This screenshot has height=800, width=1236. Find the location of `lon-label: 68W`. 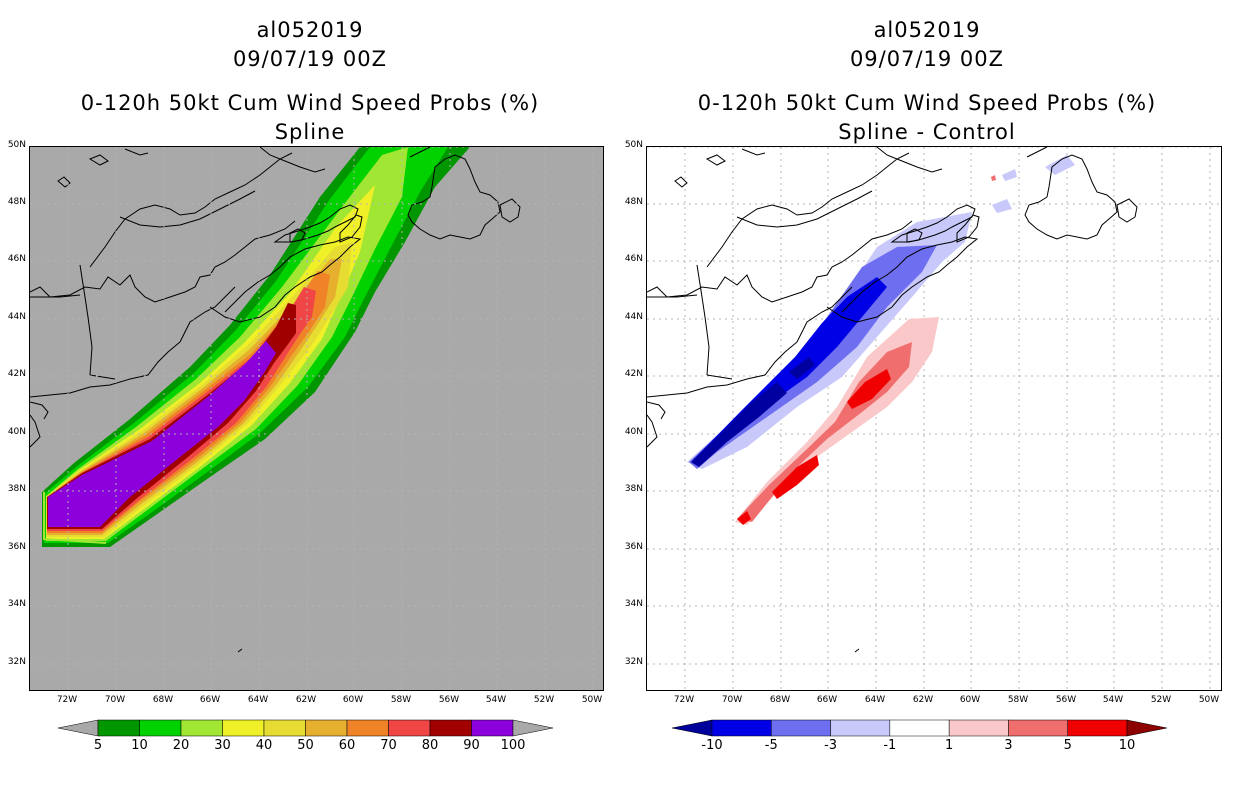

lon-label: 68W is located at coordinates (780, 700).